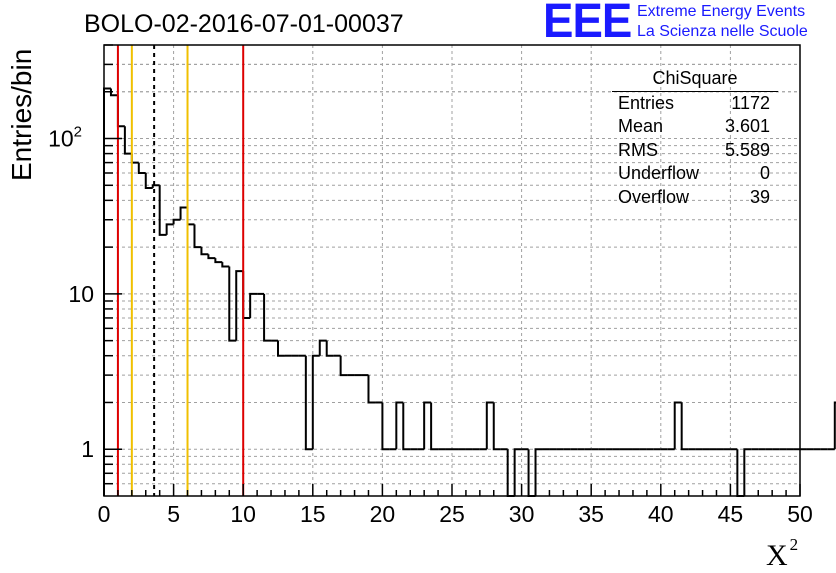 This screenshot has width=836, height=573. Describe the element at coordinates (522, 514) in the screenshot. I see `x-tick-label: 30` at that location.